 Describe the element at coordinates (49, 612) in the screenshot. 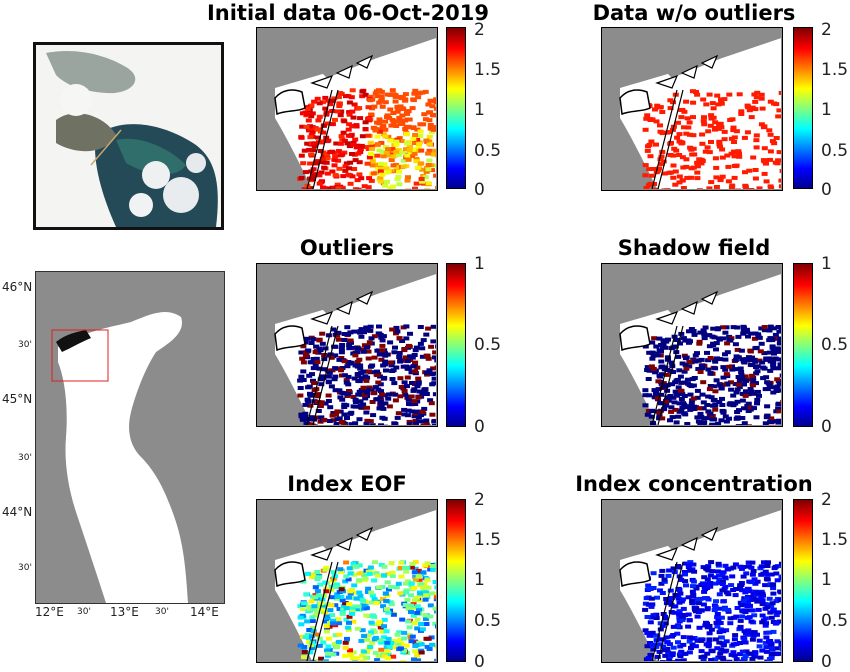

I see `map-lon-label: 12°E` at that location.